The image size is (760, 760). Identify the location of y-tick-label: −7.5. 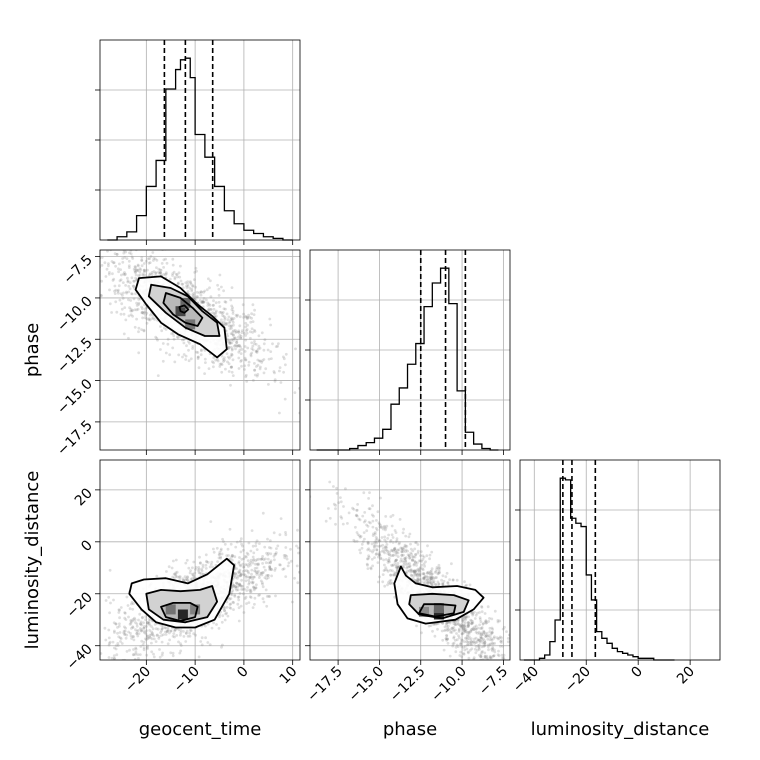
(77, 269).